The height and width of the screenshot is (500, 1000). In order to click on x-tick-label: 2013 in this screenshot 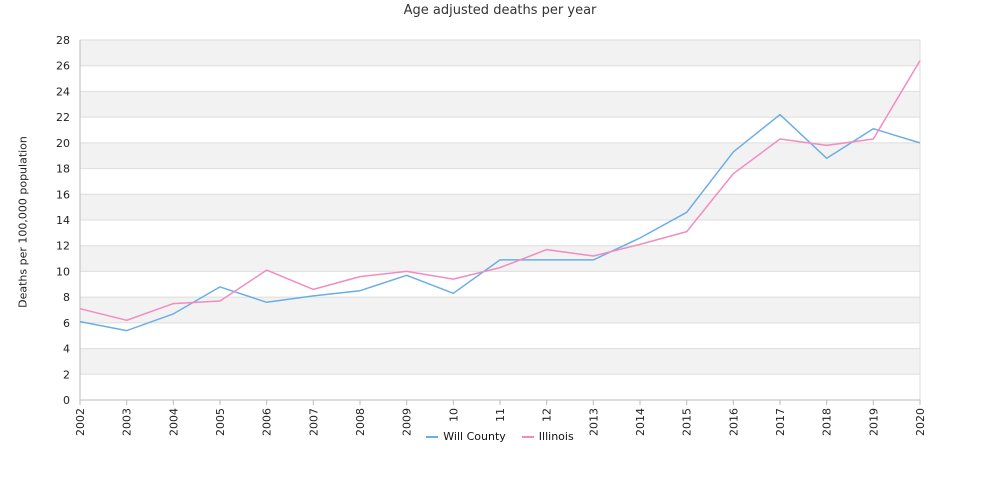, I will do `click(593, 422)`.